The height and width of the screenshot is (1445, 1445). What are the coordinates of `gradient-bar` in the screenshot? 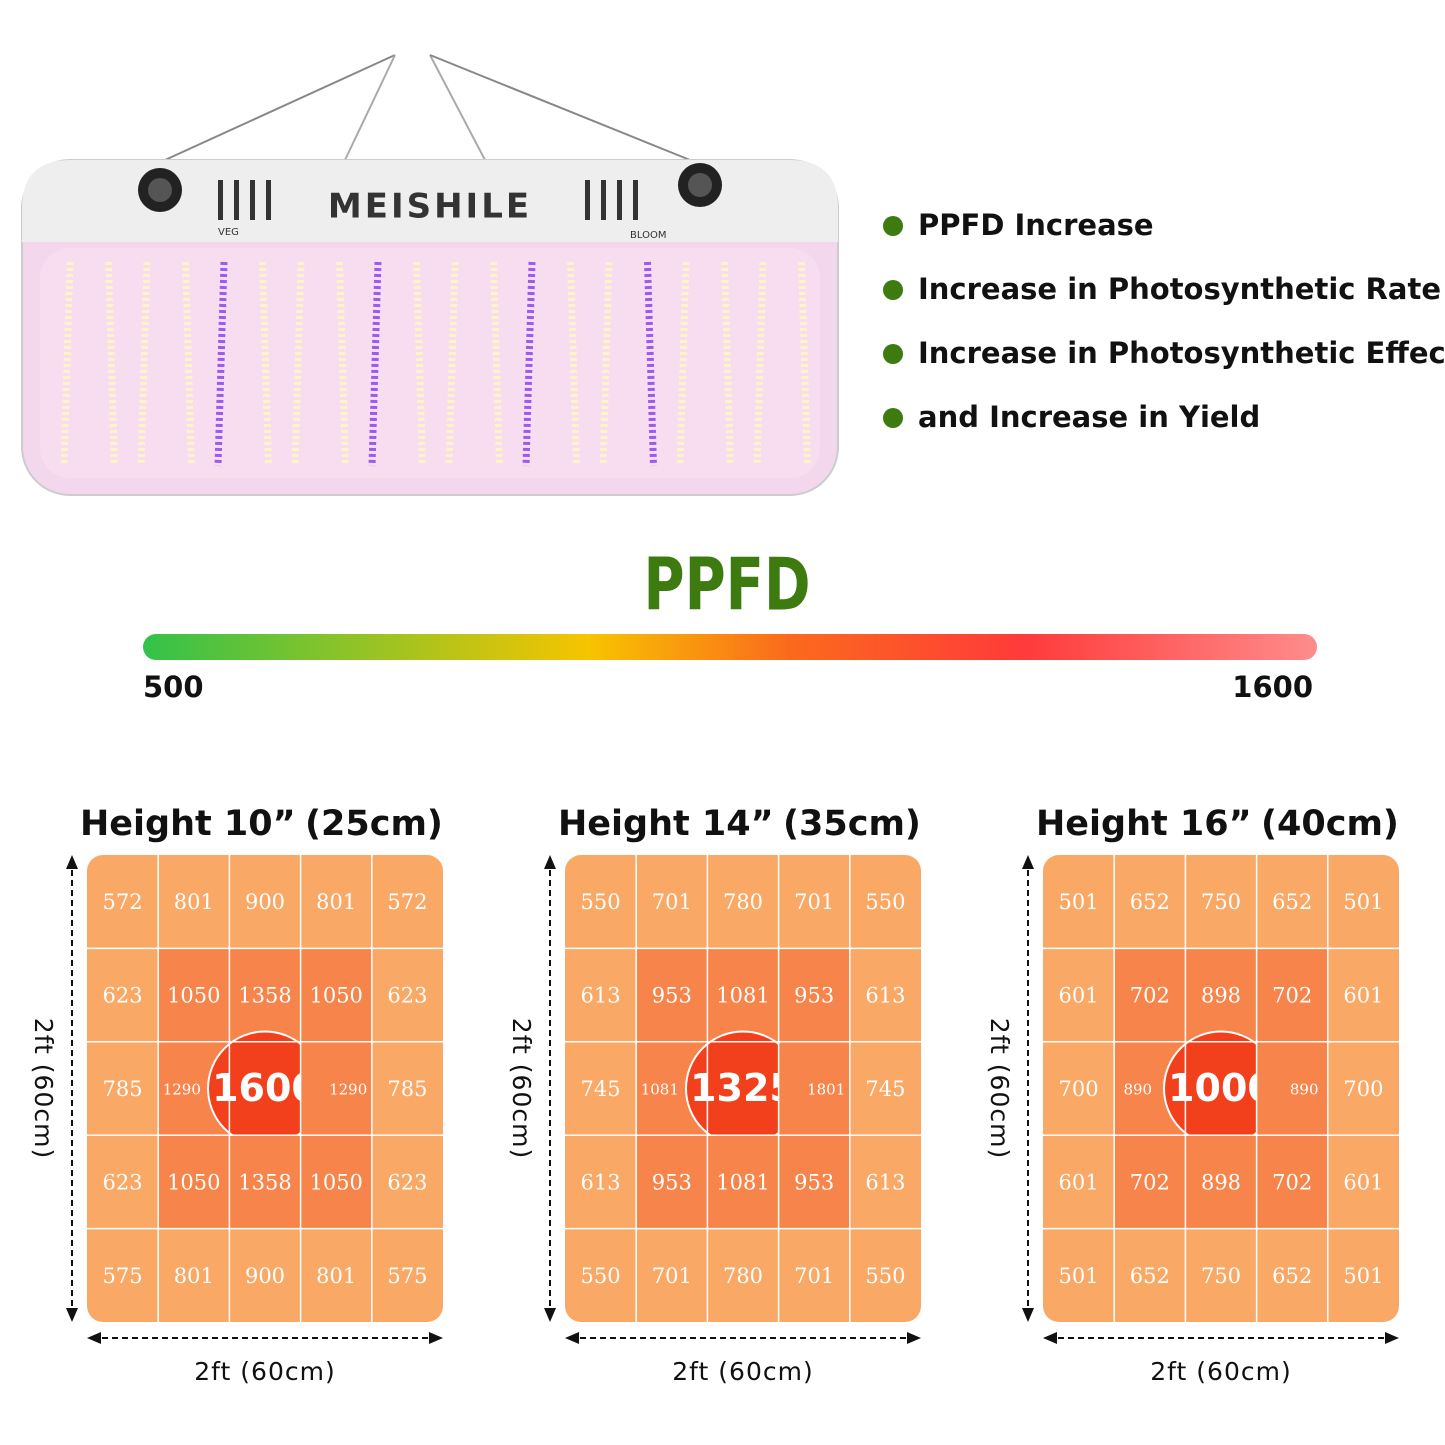 It's located at (730, 647).